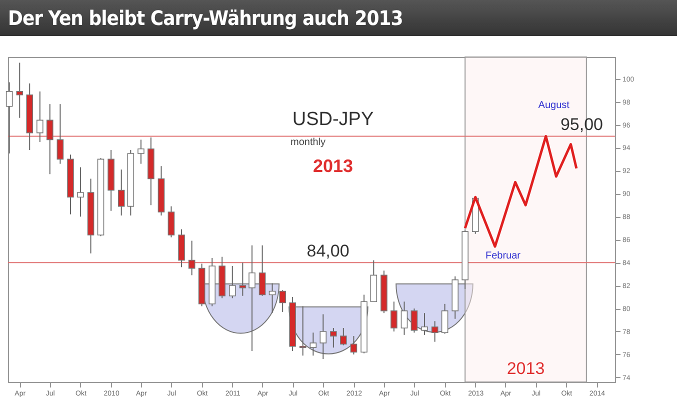  What do you see at coordinates (521, 191) in the screenshot?
I see `line-series` at bounding box center [521, 191].